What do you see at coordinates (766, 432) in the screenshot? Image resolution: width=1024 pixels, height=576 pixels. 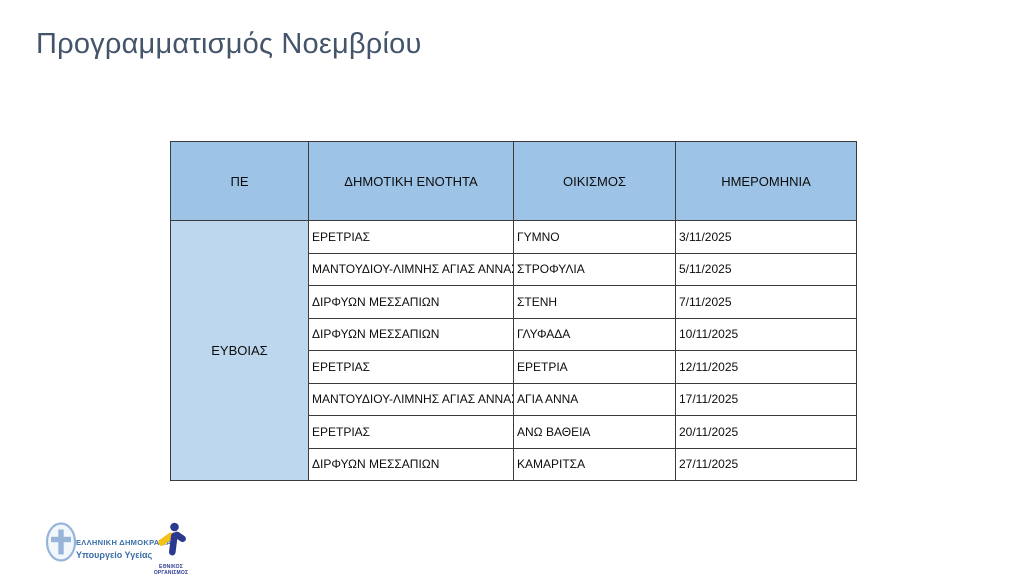 I see `cell-date: 20/11/2025` at bounding box center [766, 432].